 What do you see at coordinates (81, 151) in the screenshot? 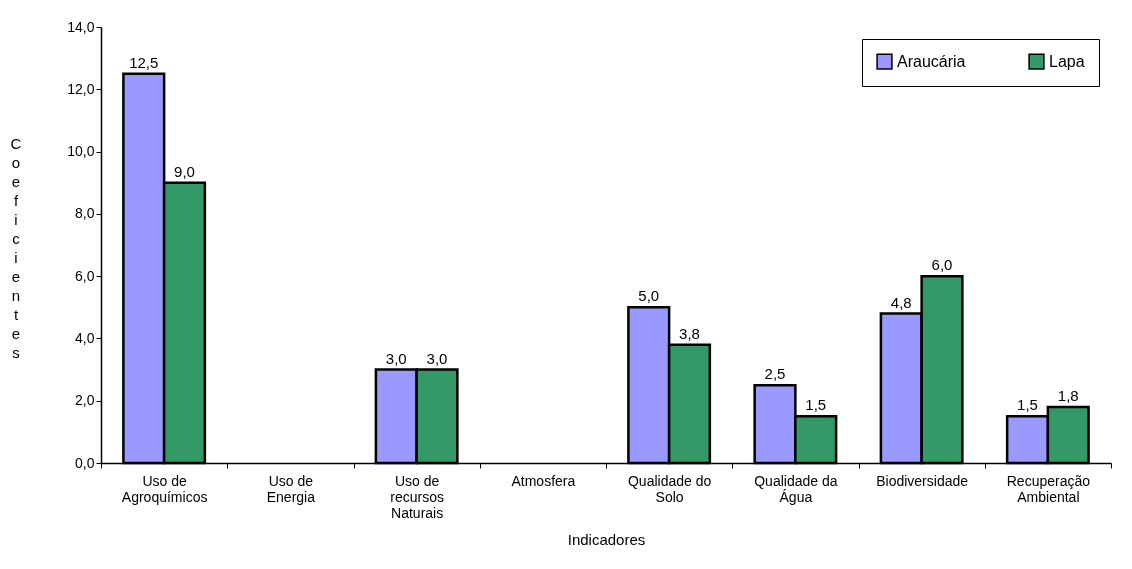
I see `y-tick-label: 10,0` at bounding box center [81, 151].